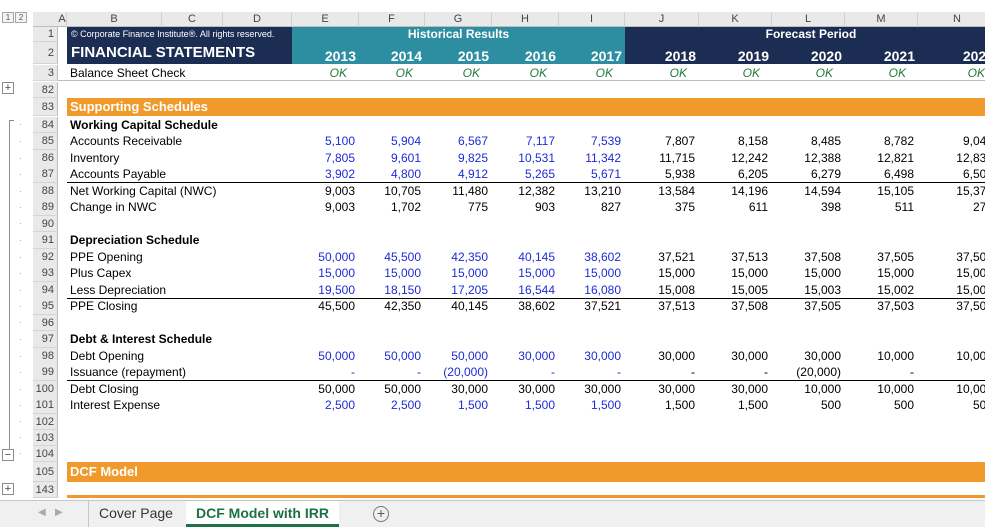  I want to click on cell-n86: 12,839, so click(970, 158).